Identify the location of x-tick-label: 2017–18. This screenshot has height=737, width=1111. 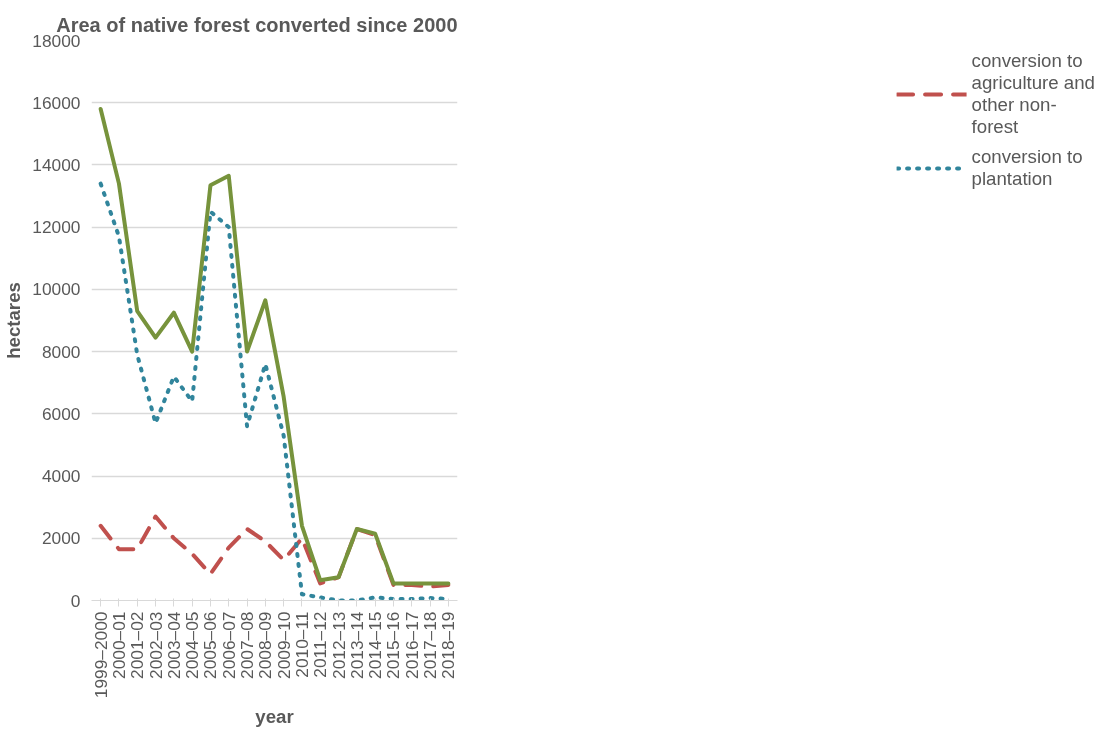
(430, 645).